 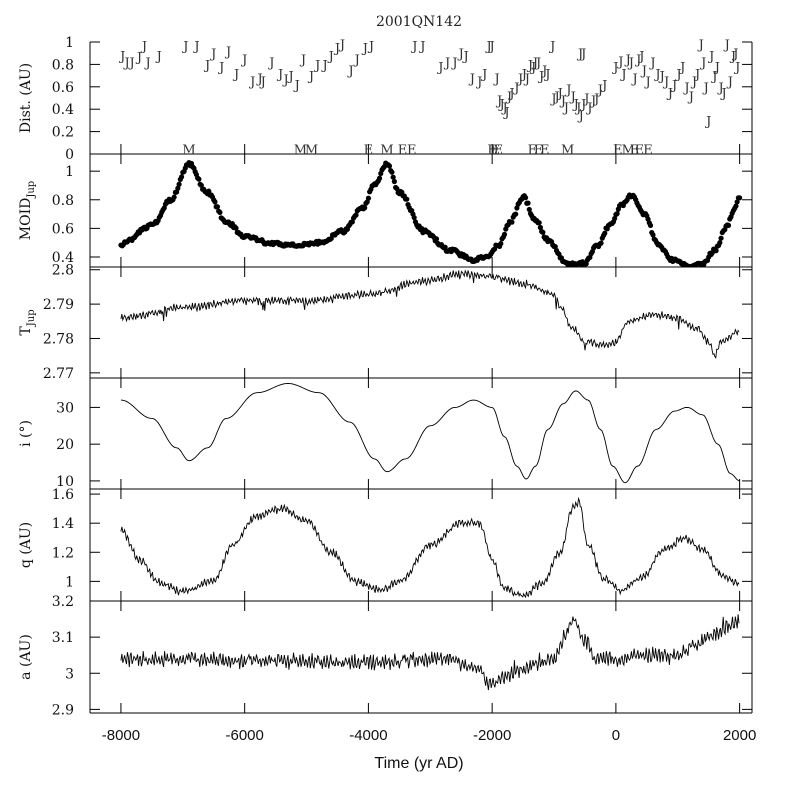 I want to click on a-series-line, so click(x=430, y=652).